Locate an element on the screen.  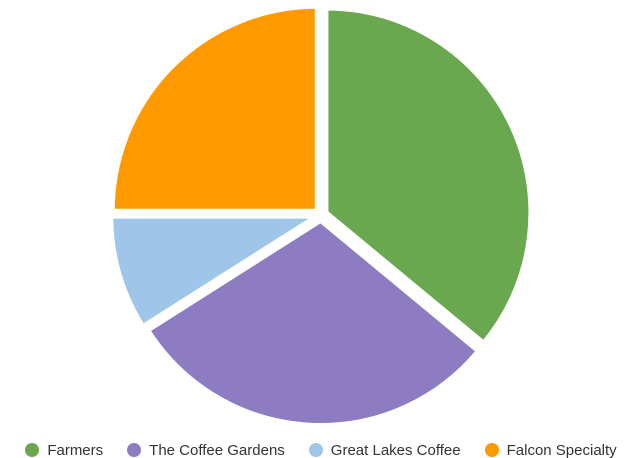
legend-swatch-falcon-specialty is located at coordinates (491, 450).